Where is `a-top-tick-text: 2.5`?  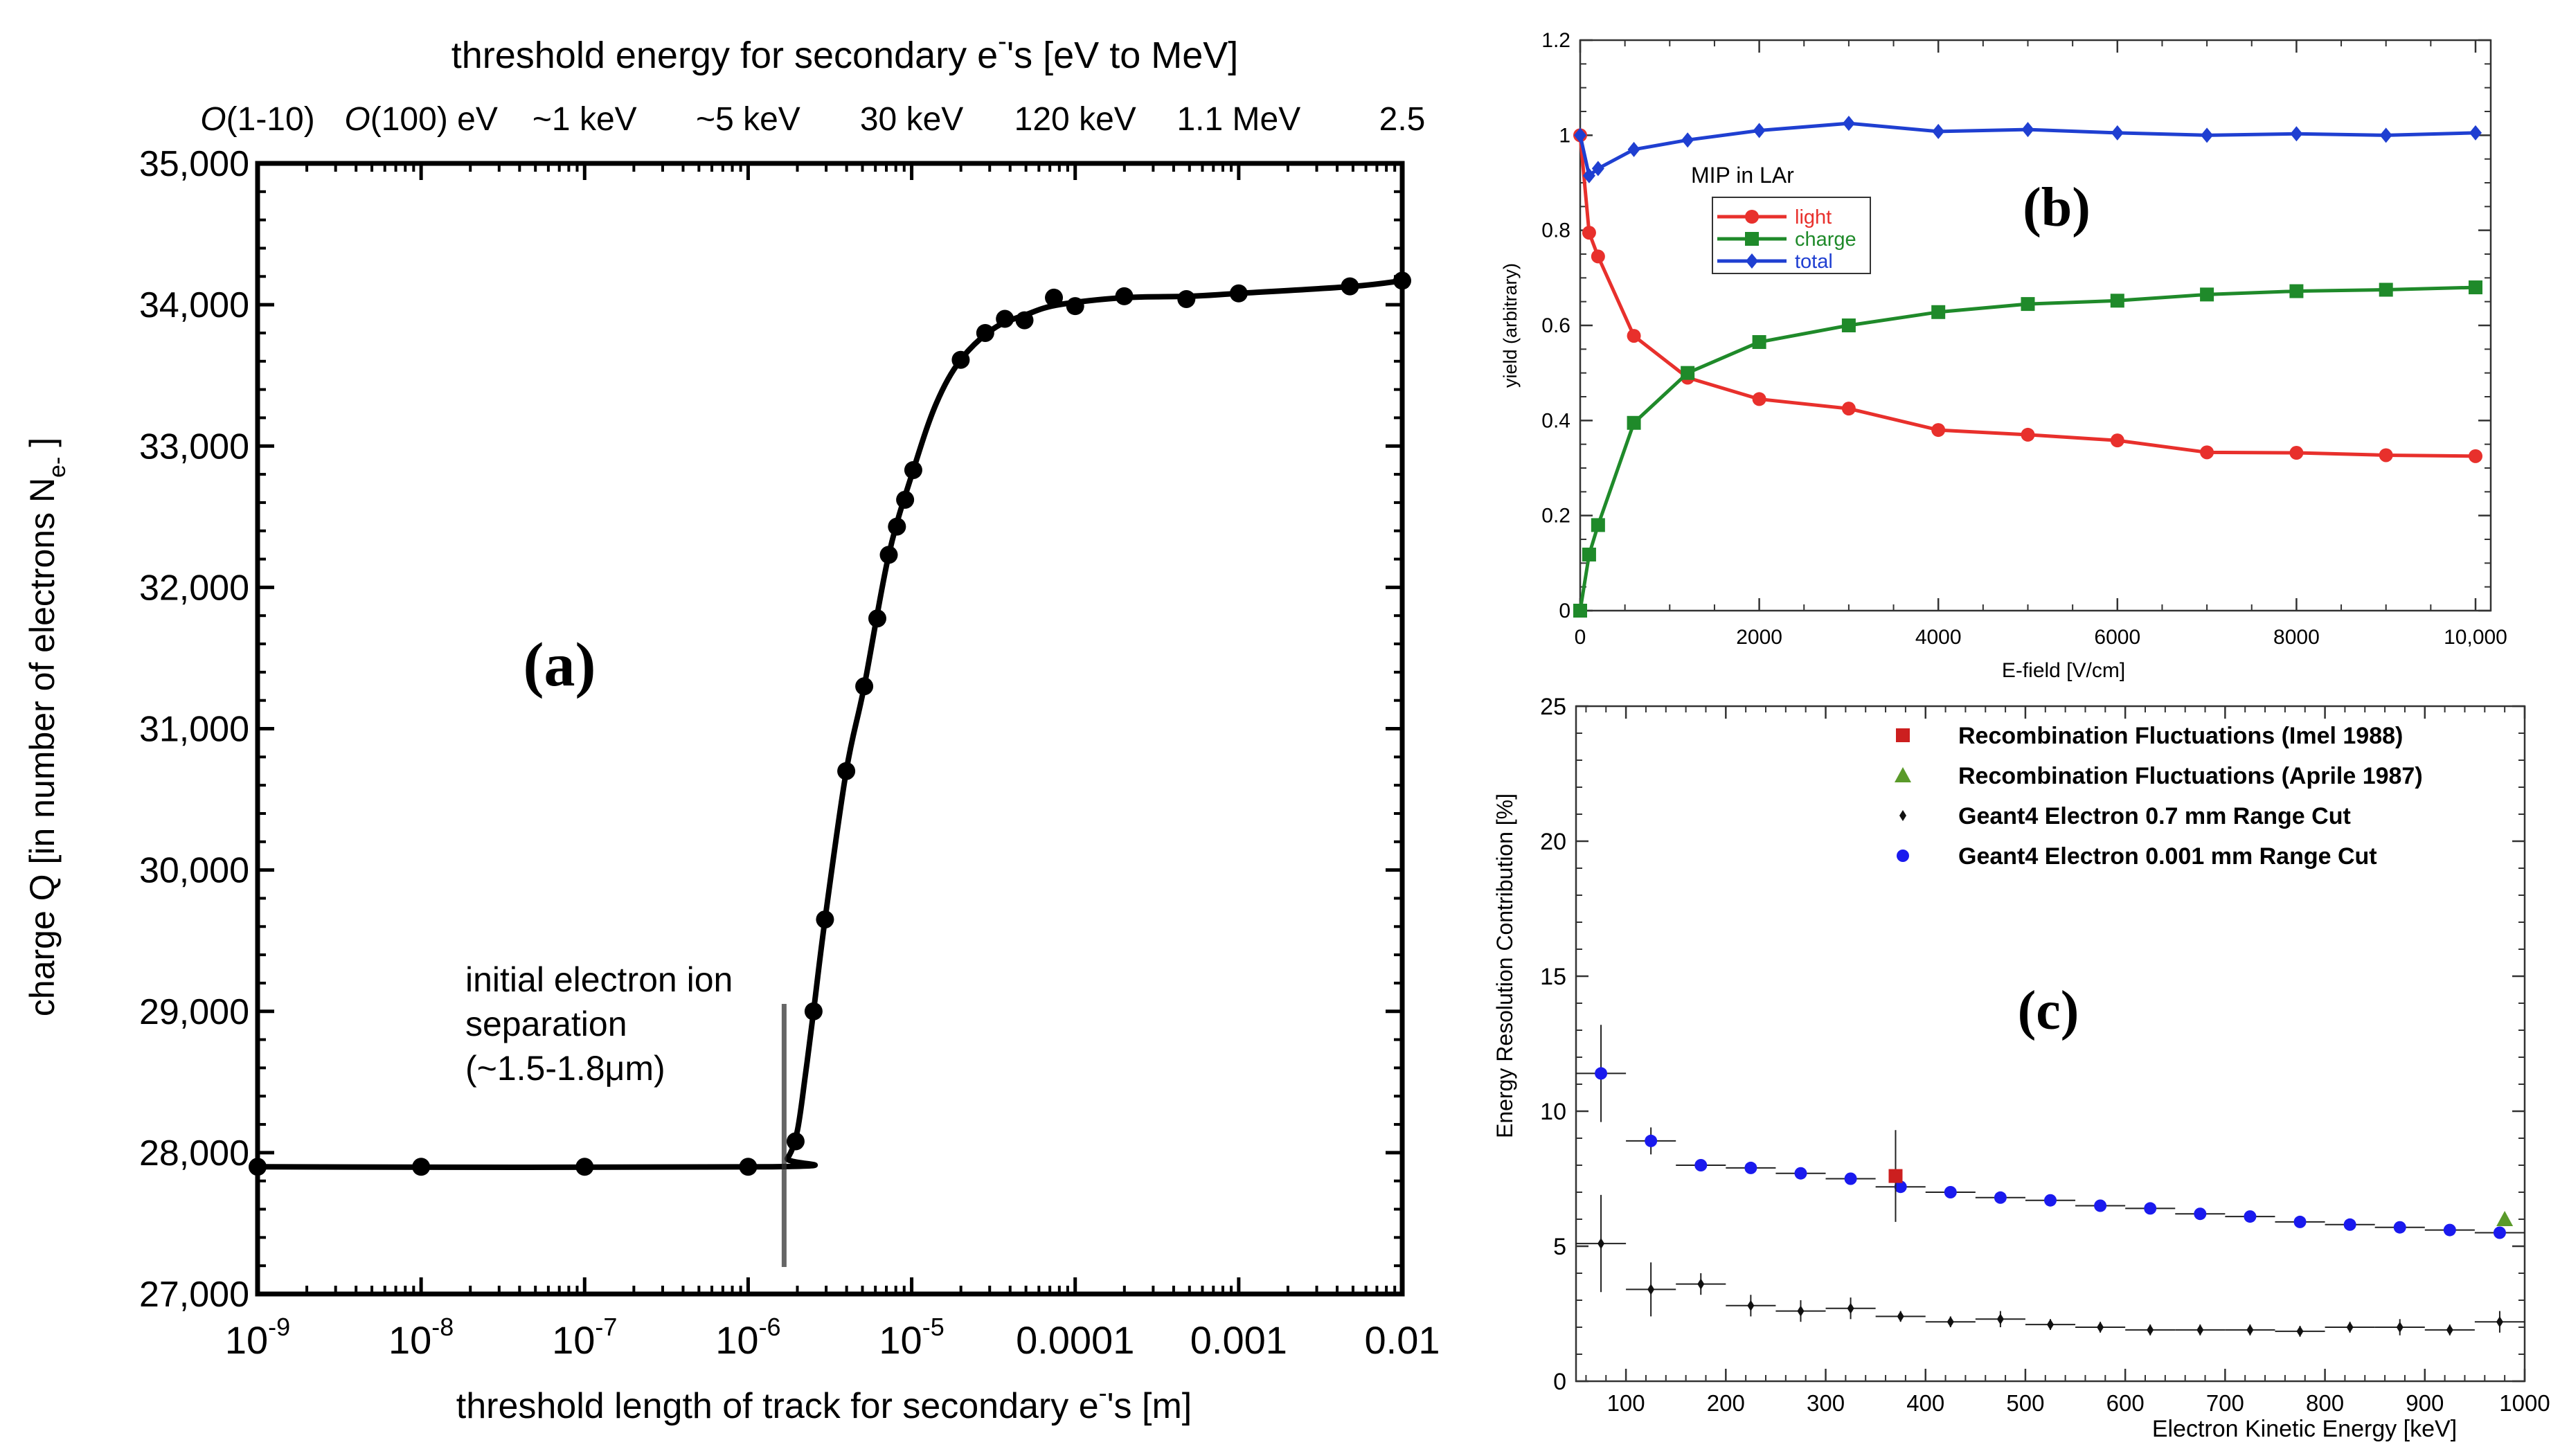
a-top-tick-text: 2.5 is located at coordinates (1402, 119).